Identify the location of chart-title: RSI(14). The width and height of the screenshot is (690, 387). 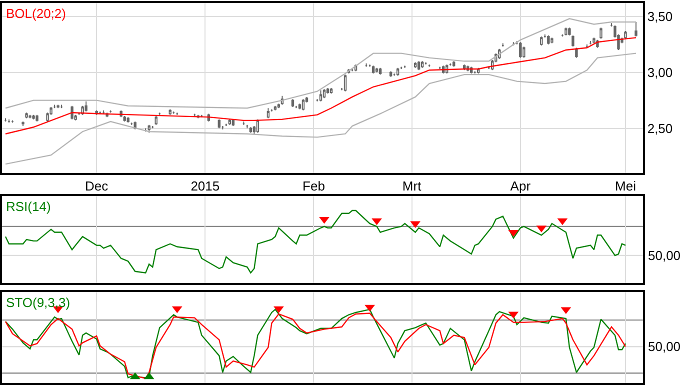
(28, 206).